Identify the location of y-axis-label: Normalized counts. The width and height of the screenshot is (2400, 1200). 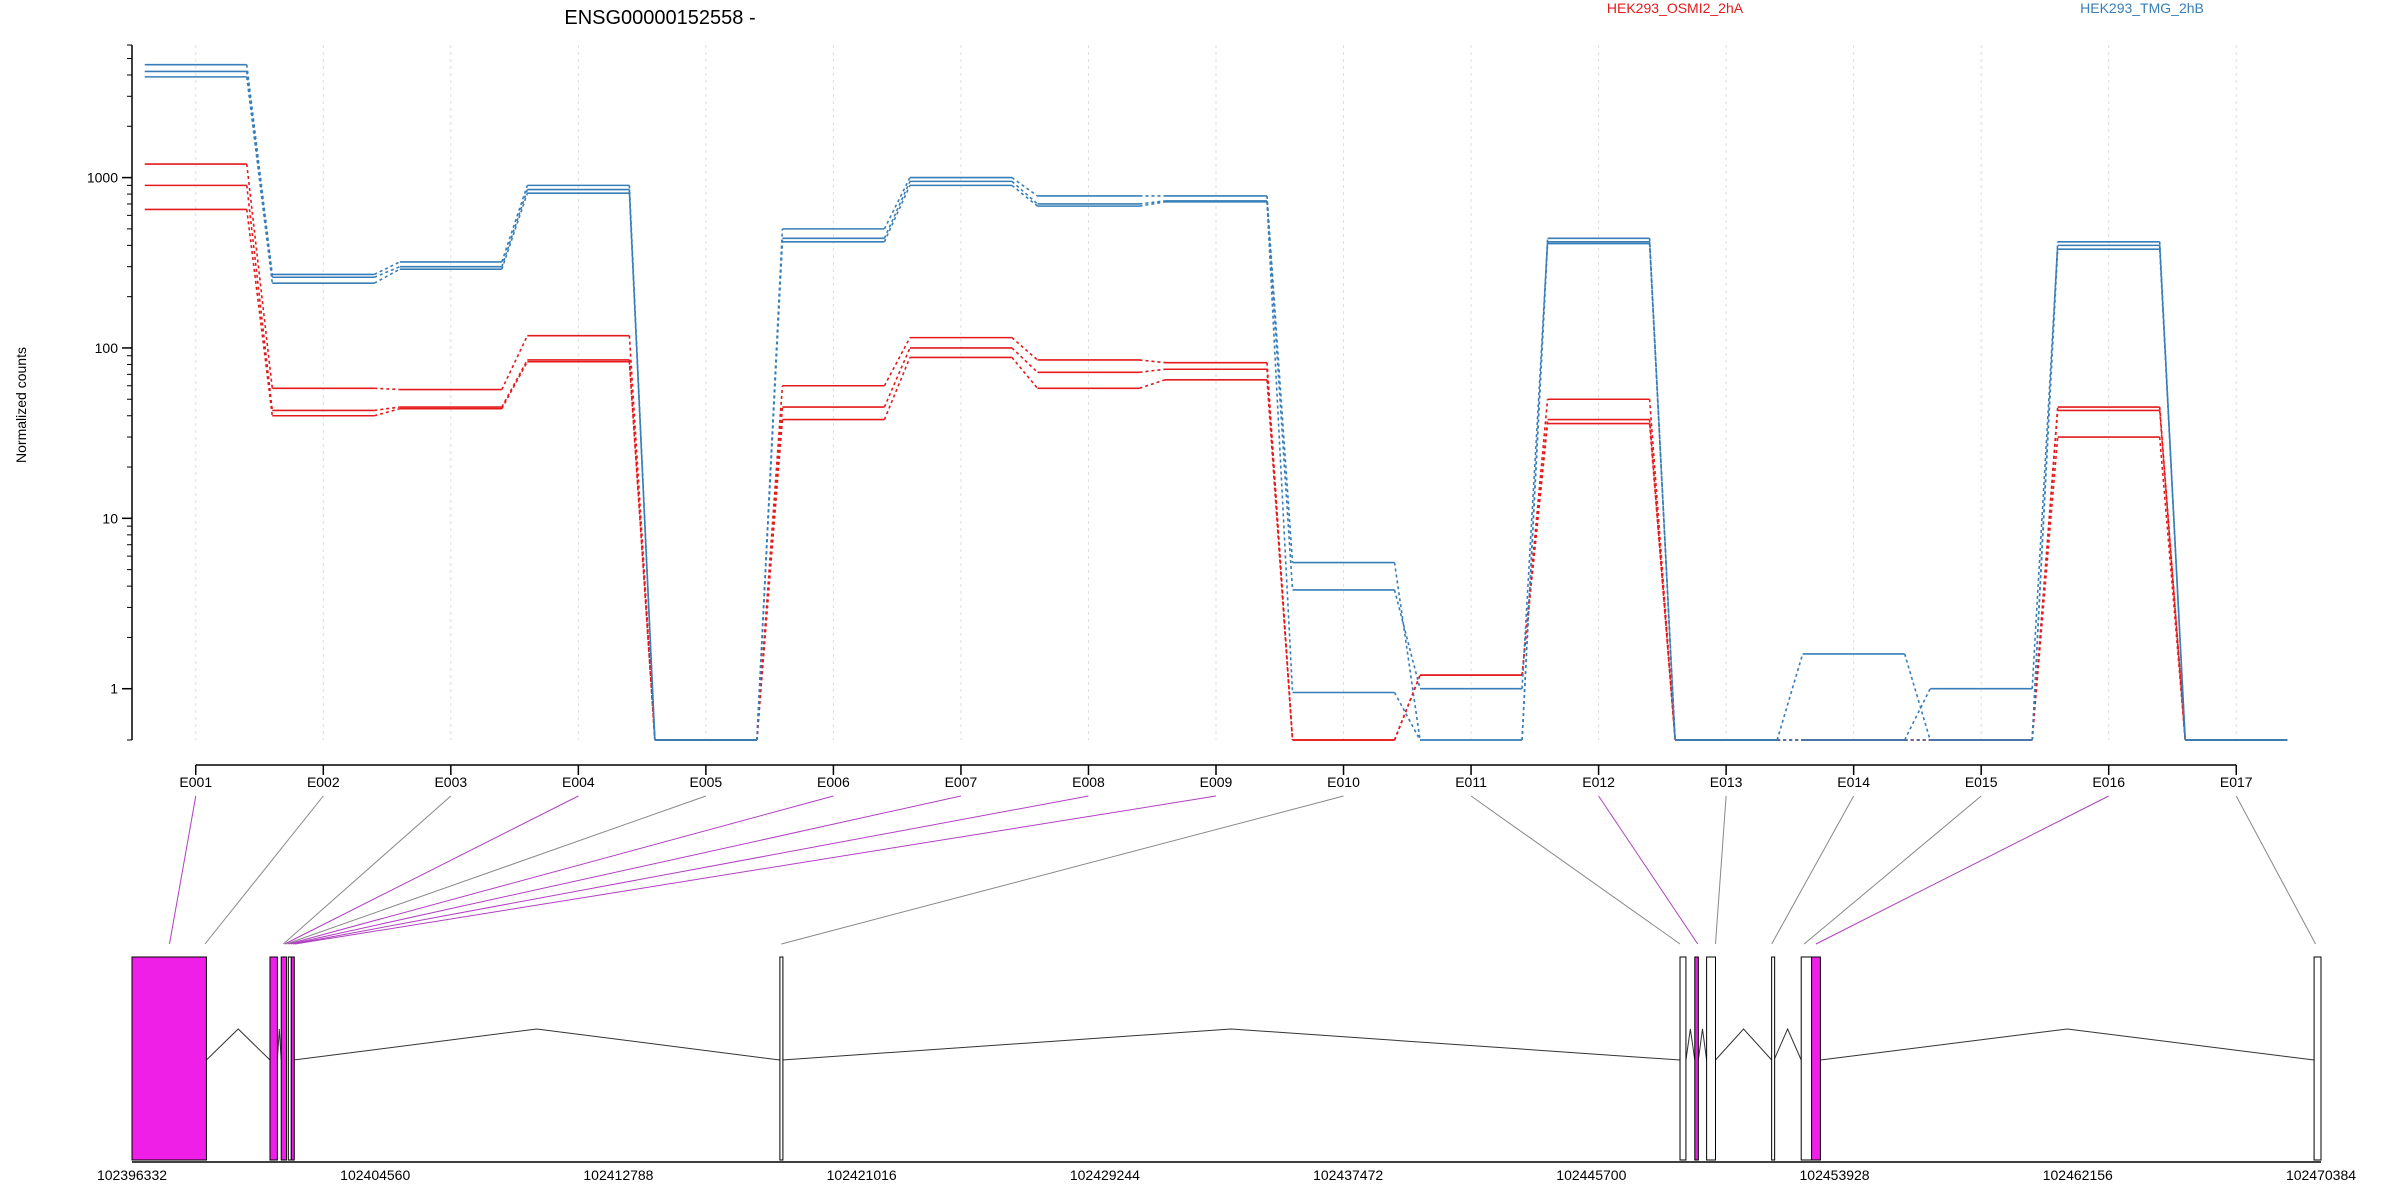
(21, 405).